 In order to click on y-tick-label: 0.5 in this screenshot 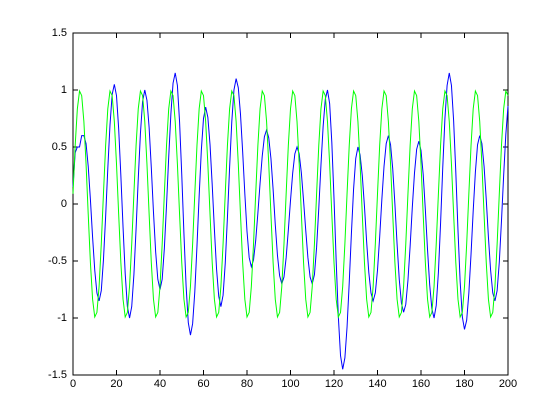, I will do `click(59, 147)`.